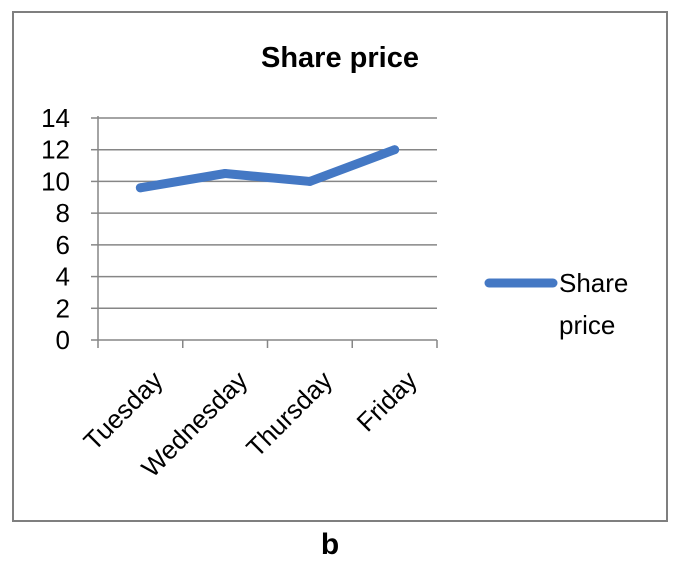  I want to click on series-line, so click(267, 169).